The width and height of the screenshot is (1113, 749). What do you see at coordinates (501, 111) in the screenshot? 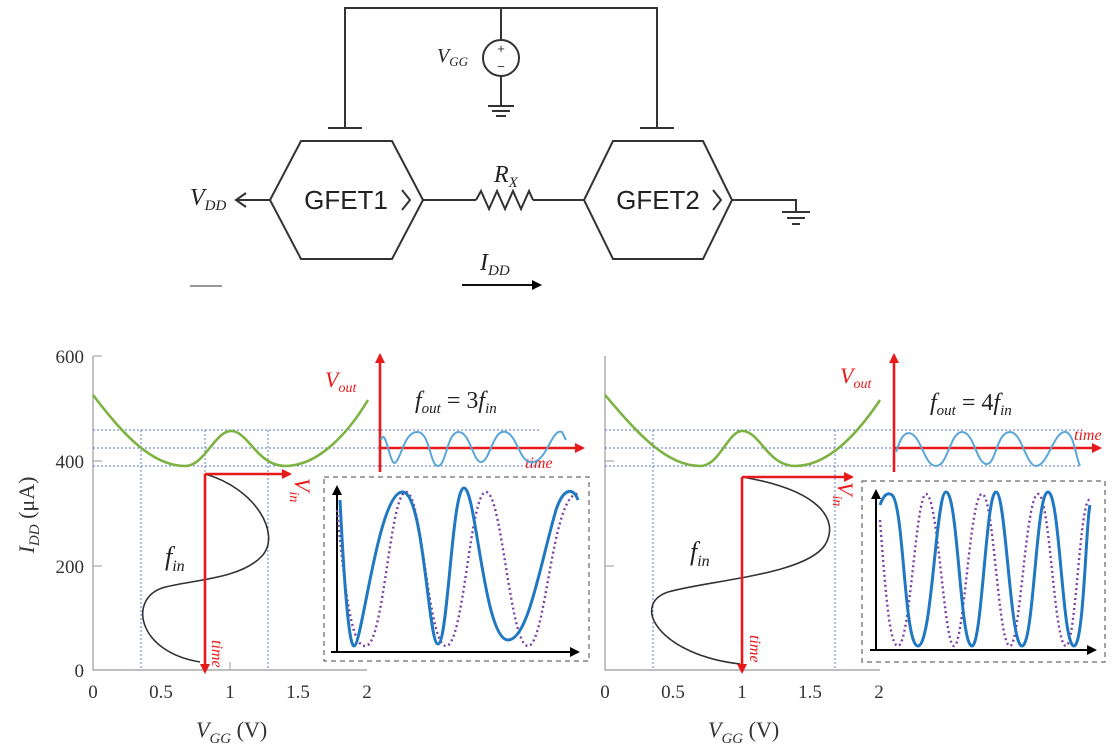
I see `ground-symbol-source` at bounding box center [501, 111].